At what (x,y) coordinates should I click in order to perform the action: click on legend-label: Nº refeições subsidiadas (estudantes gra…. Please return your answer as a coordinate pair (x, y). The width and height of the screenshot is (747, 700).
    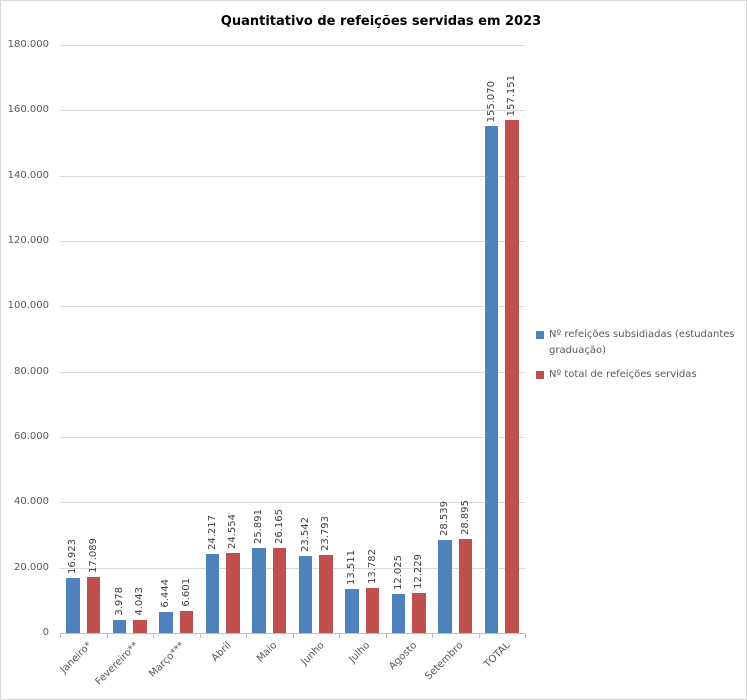
    Looking at the image, I should click on (642, 342).